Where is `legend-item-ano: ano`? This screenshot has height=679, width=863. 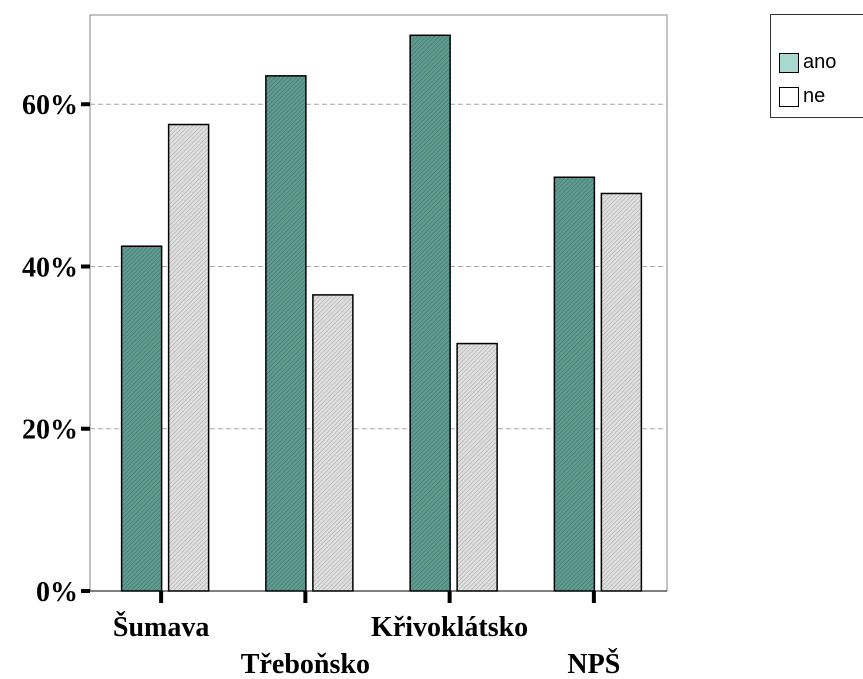 legend-item-ano: ano is located at coordinates (807, 62).